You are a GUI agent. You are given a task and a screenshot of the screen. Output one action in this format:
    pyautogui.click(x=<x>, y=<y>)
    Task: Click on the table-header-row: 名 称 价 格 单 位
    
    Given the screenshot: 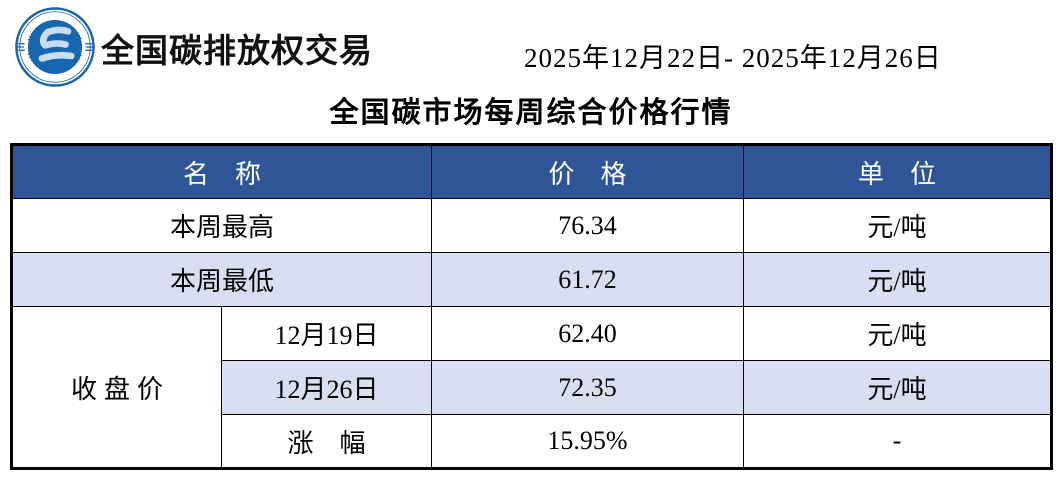 What is the action you would take?
    pyautogui.click(x=531, y=171)
    